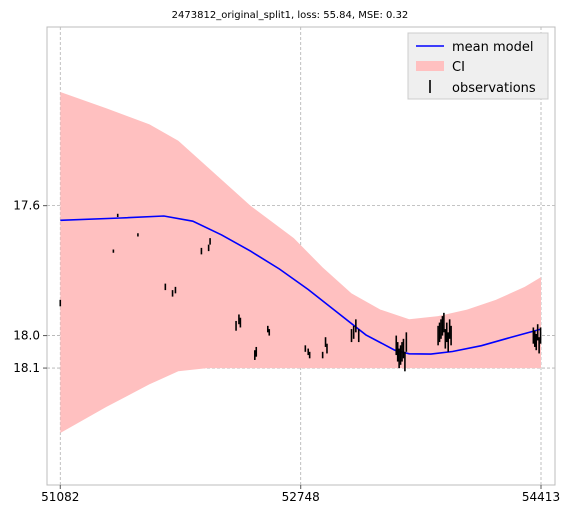 The width and height of the screenshot is (564, 514). What do you see at coordinates (301, 497) in the screenshot?
I see `x-tick-label: 52748` at bounding box center [301, 497].